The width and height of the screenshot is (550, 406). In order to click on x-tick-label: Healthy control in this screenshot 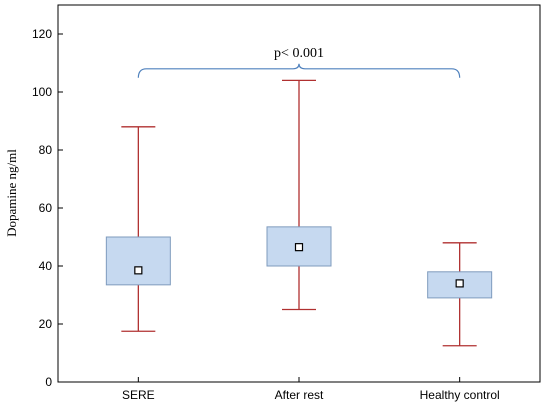, I will do `click(460, 395)`.